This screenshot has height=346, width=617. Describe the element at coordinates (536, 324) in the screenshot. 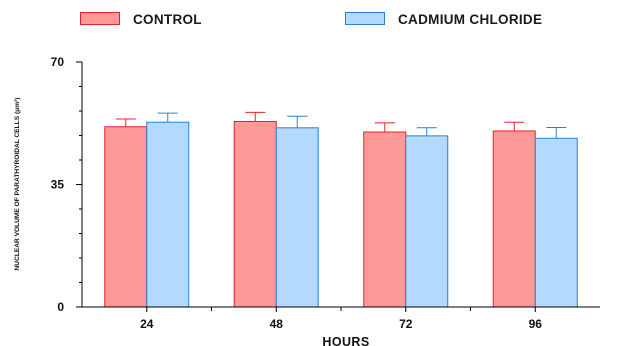

I see `x-tick-label-96: 96` at that location.